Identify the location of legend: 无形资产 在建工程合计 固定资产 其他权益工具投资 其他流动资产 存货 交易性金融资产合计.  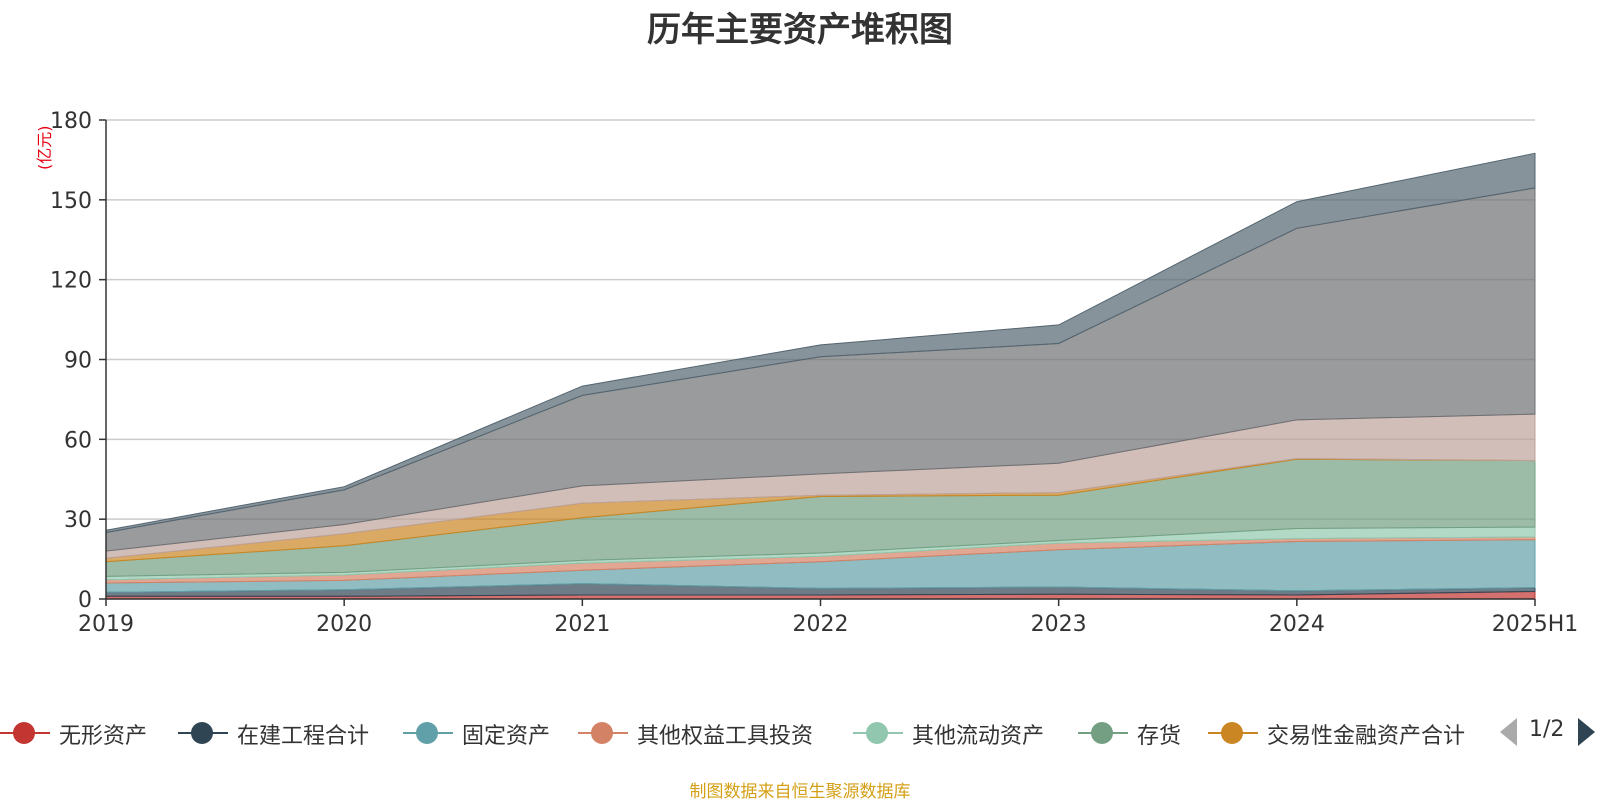
(800, 733).